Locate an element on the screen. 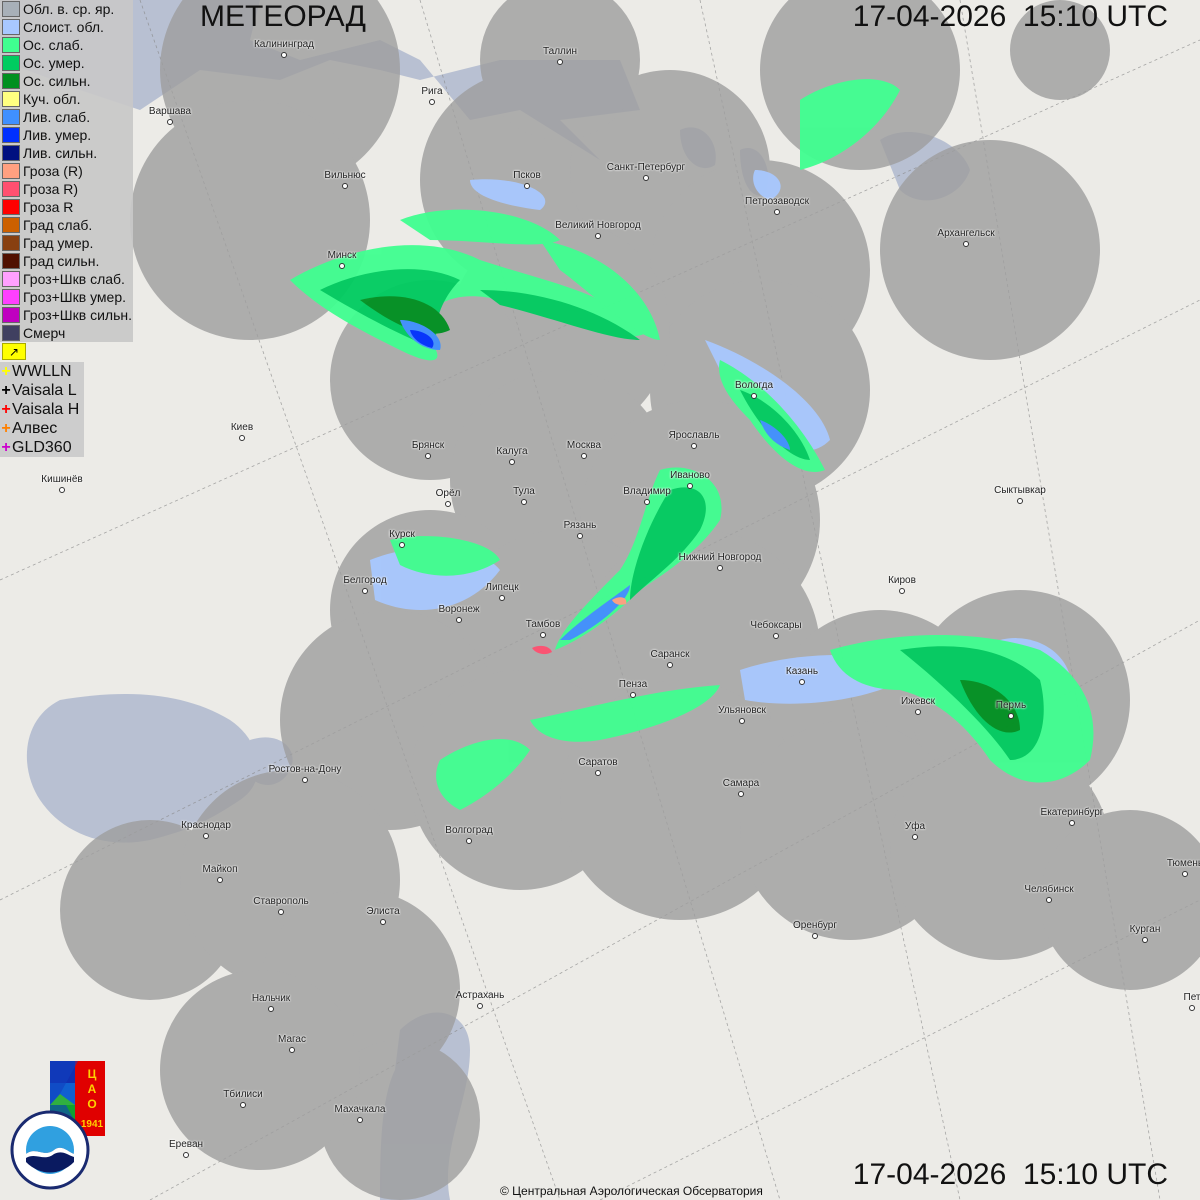 The height and width of the screenshot is (1200, 1200). precip-thunder-r is located at coordinates (619, 601).